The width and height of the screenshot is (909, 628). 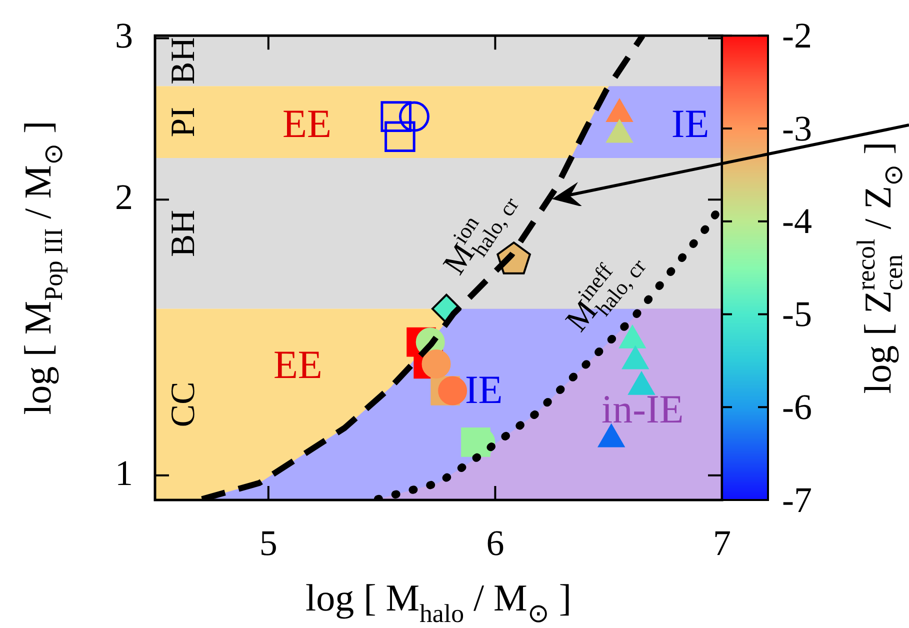 I want to click on band-label: CC, so click(x=183, y=405).